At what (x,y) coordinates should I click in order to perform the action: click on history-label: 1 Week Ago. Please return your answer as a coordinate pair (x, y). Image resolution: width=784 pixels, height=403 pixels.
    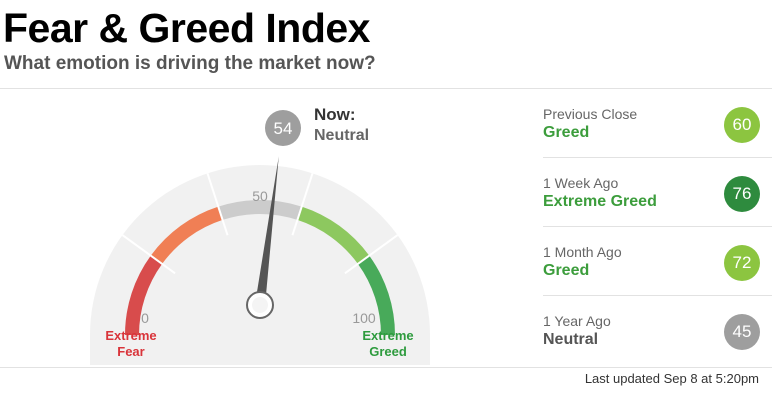
    Looking at the image, I should click on (581, 183).